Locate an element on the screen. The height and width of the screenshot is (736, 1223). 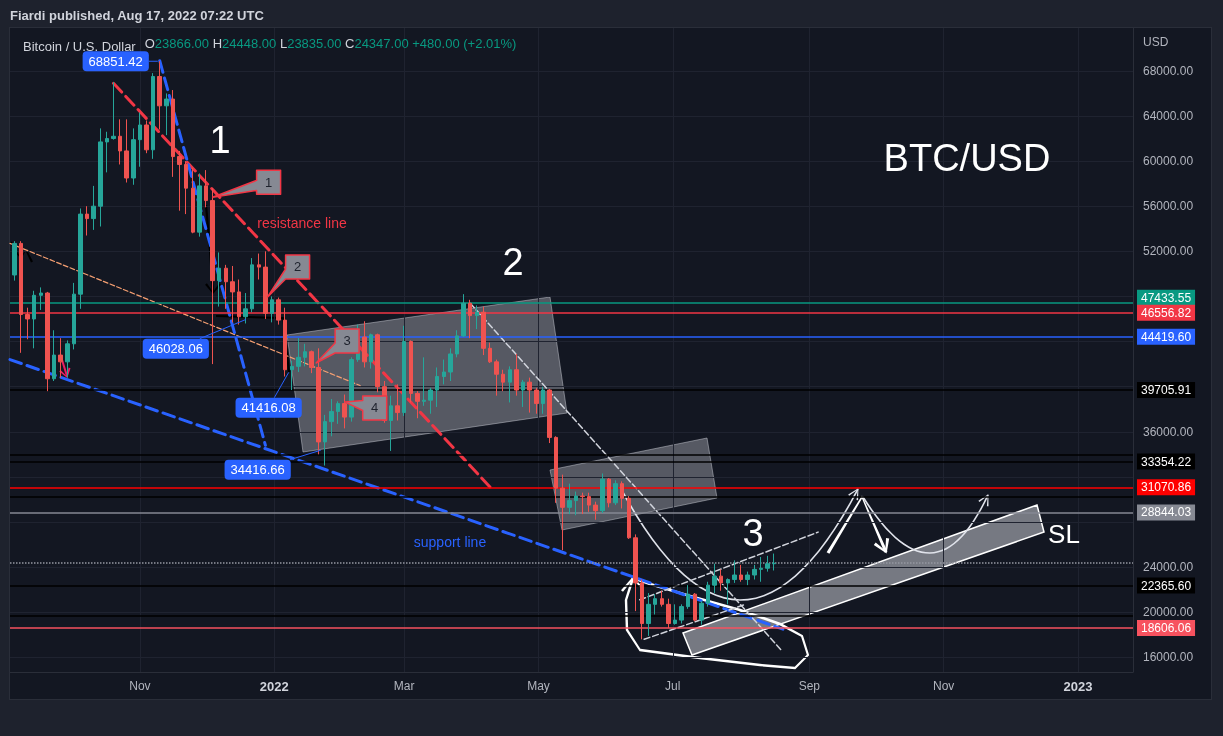
y-tick-label: 56000.00 is located at coordinates (1168, 206).